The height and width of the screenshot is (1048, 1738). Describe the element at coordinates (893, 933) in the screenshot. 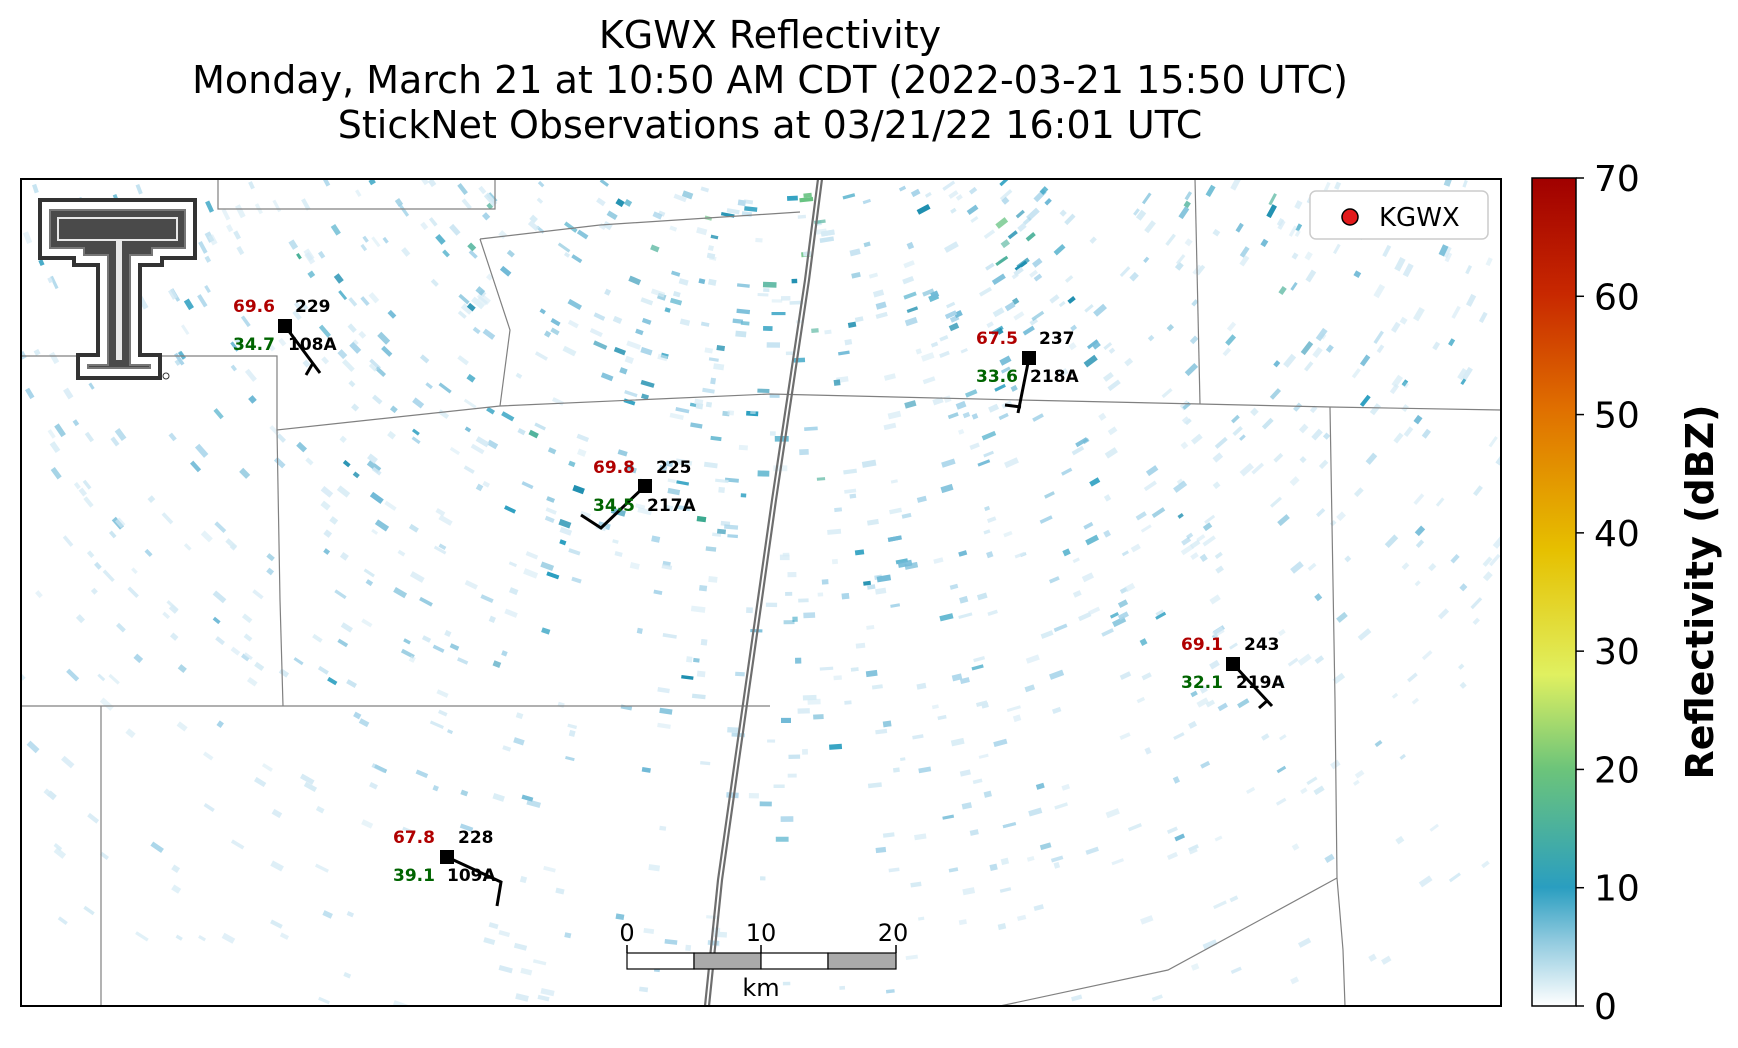

I see `scale-label-20: 20` at that location.